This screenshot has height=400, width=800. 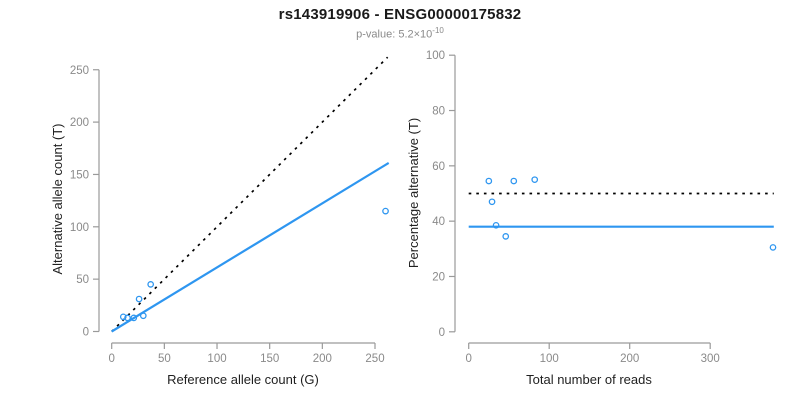 I want to click on pvalue-exponent: -10, so click(x=438, y=30).